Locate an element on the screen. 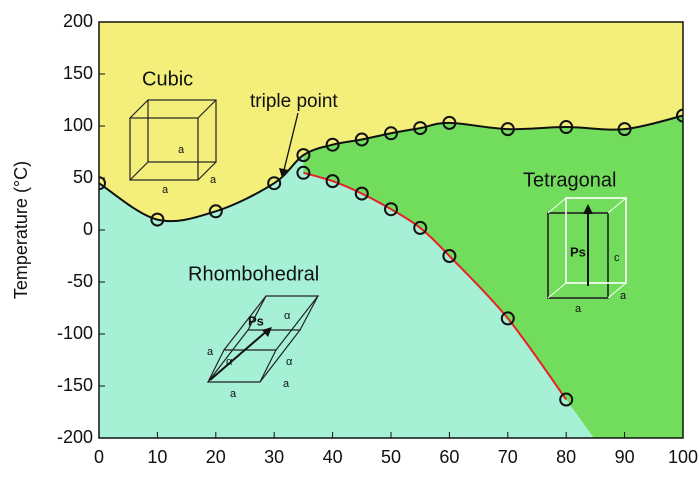 The width and height of the screenshot is (699, 479). y-tick-label: 200 is located at coordinates (78, 21).